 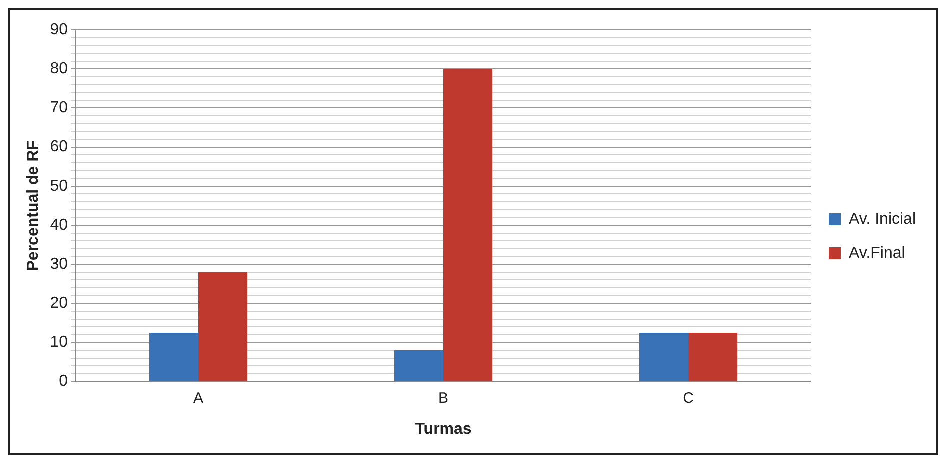 I want to click on y-tick-label: 80, so click(x=59, y=69).